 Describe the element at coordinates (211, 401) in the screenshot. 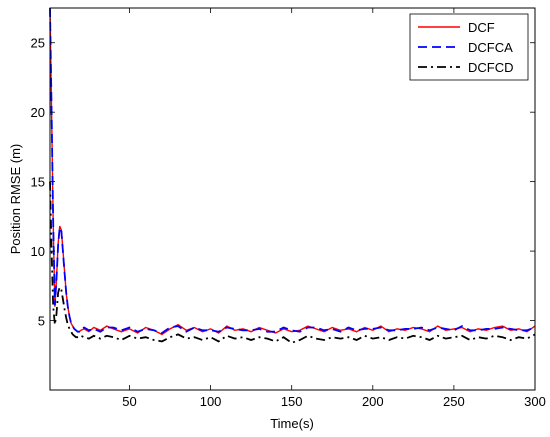

I see `x-tick-label: 100` at that location.